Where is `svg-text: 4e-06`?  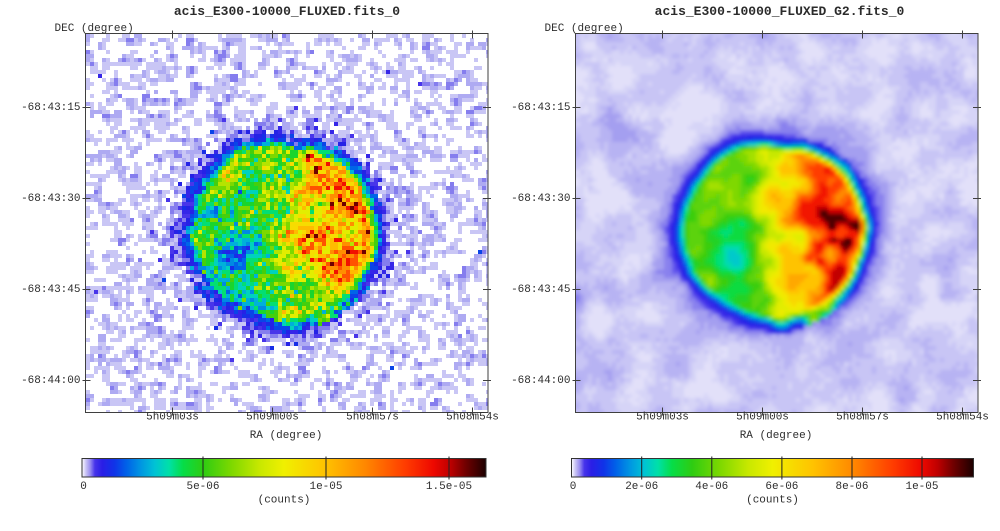
svg-text: 4e-06 is located at coordinates (711, 487).